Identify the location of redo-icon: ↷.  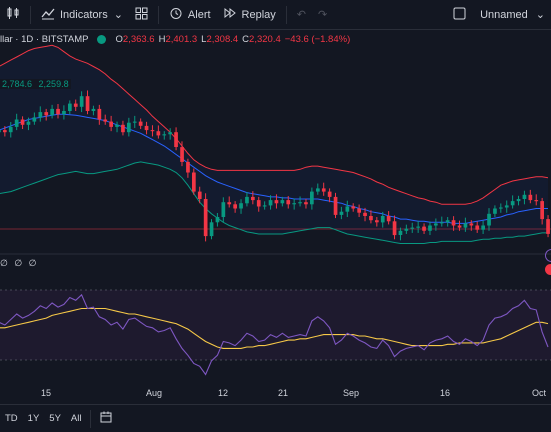
(323, 15).